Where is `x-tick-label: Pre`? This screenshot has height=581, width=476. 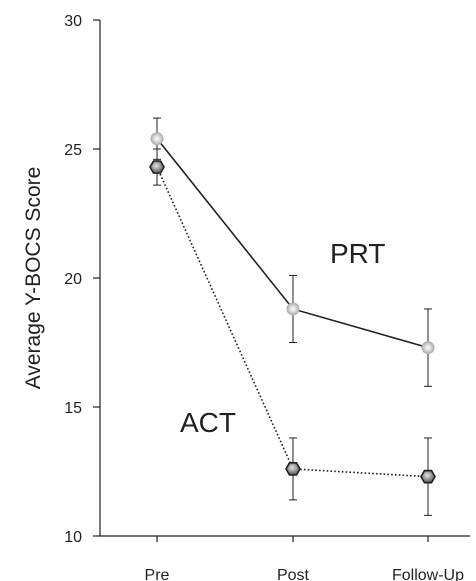 x-tick-label: Pre is located at coordinates (157, 574).